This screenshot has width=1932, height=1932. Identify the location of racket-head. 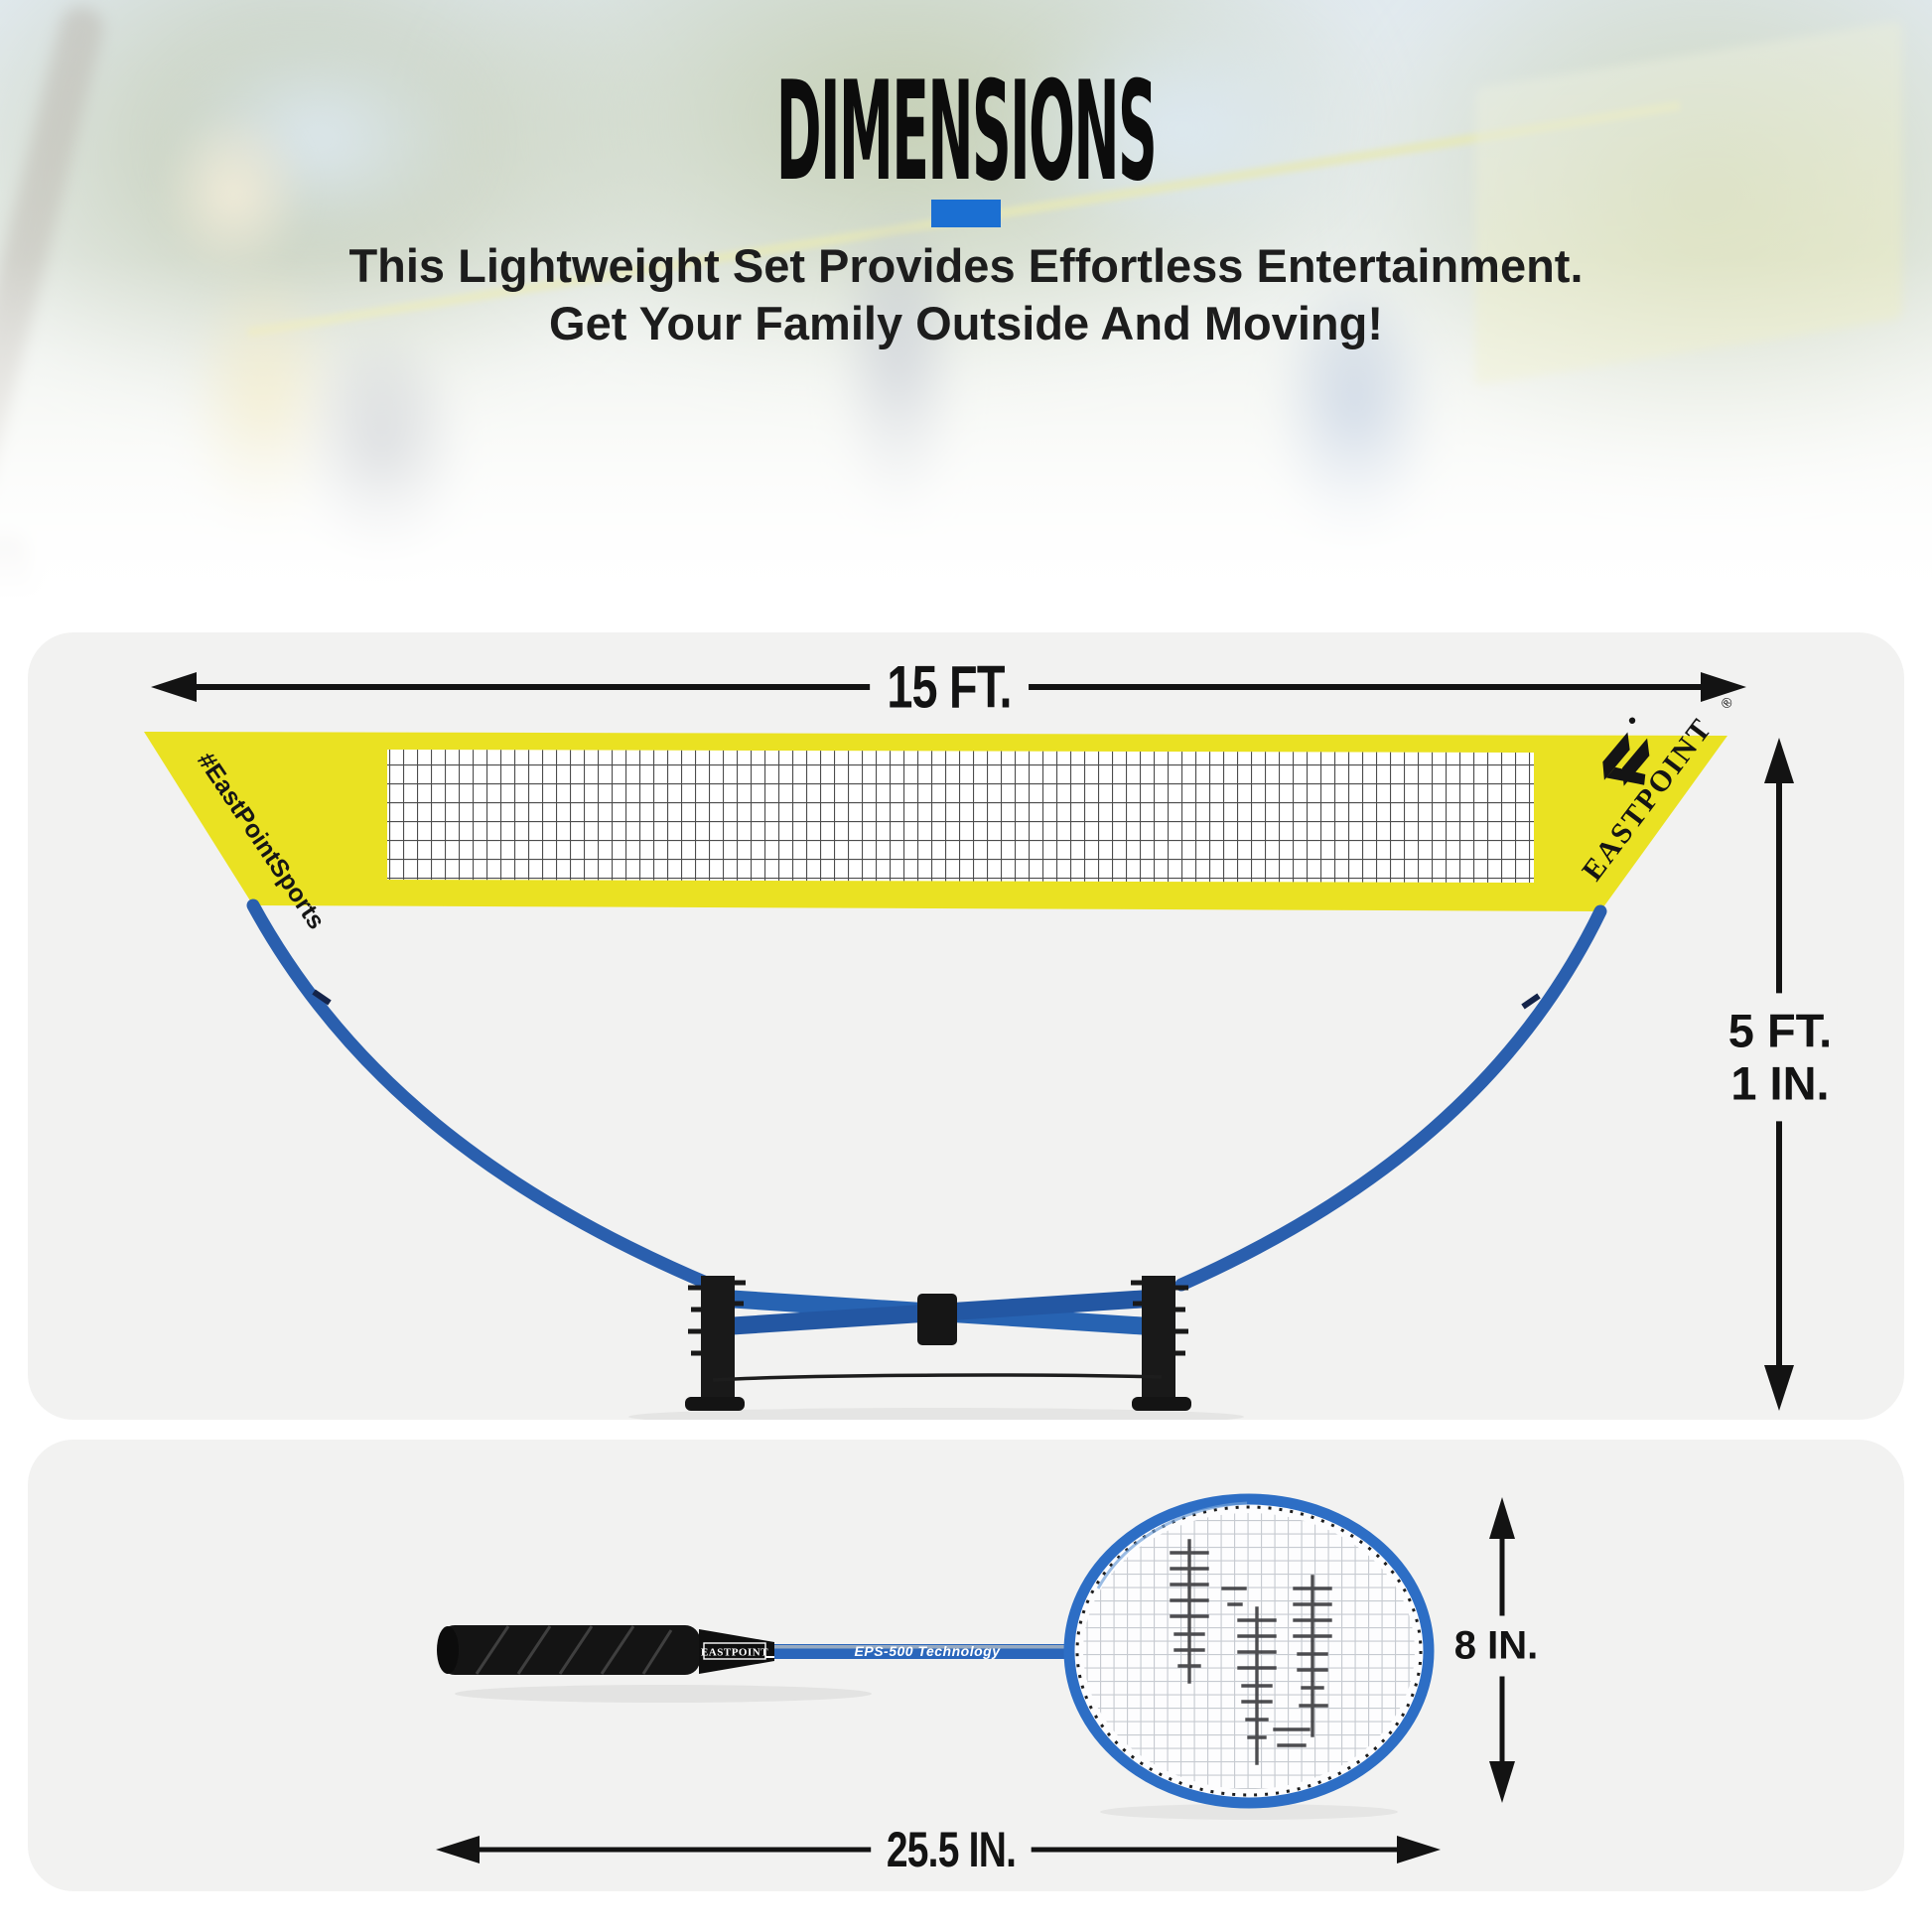
(1249, 1651).